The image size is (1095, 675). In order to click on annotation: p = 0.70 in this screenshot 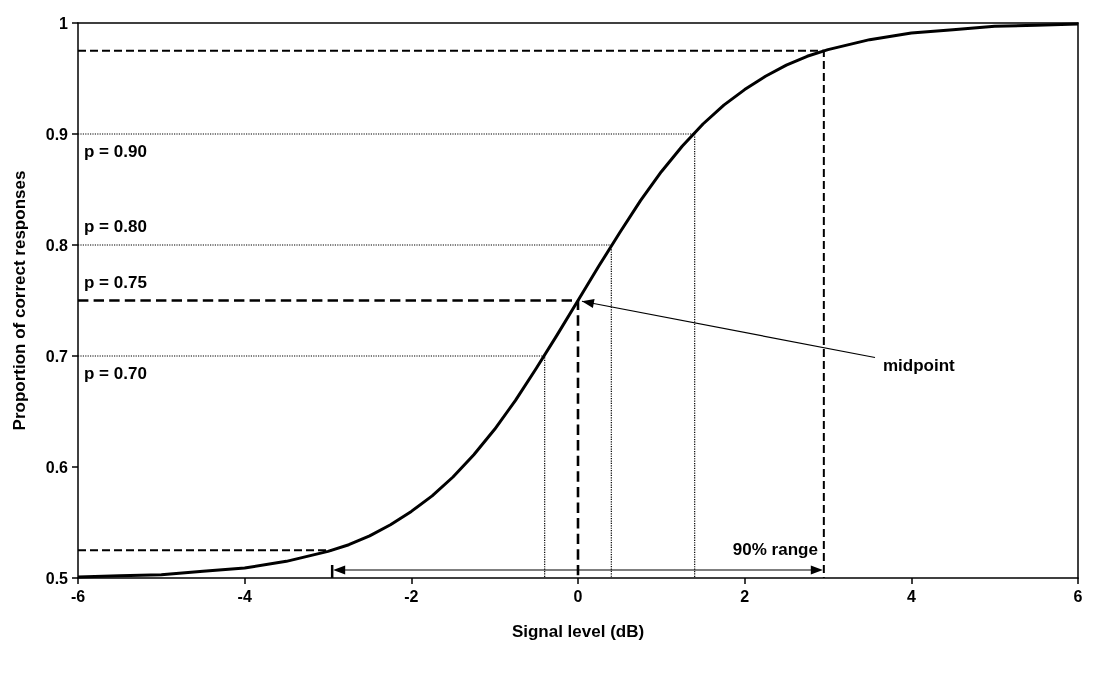, I will do `click(115, 374)`.